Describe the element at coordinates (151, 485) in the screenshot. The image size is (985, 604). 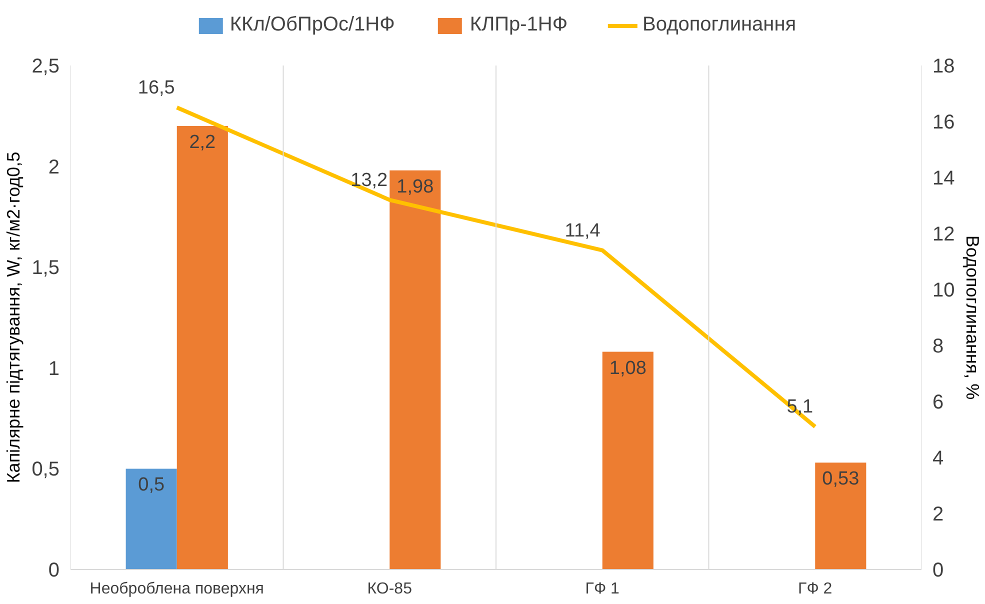
I see `data-label: 0,5` at that location.